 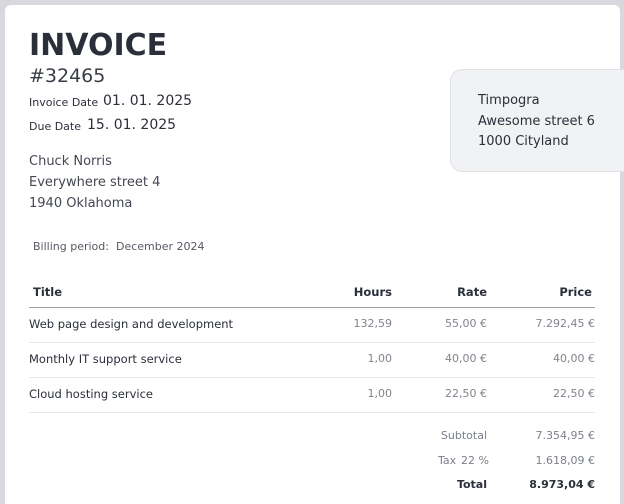 I want to click on total-label: Total, so click(x=471, y=484).